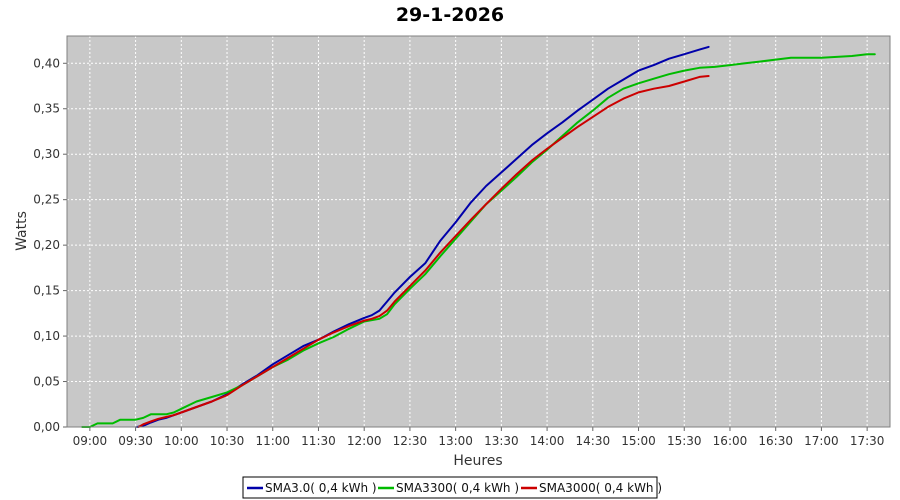 The height and width of the screenshot is (500, 900). Describe the element at coordinates (46, 63) in the screenshot. I see `y-tick-label: 0,40` at that location.